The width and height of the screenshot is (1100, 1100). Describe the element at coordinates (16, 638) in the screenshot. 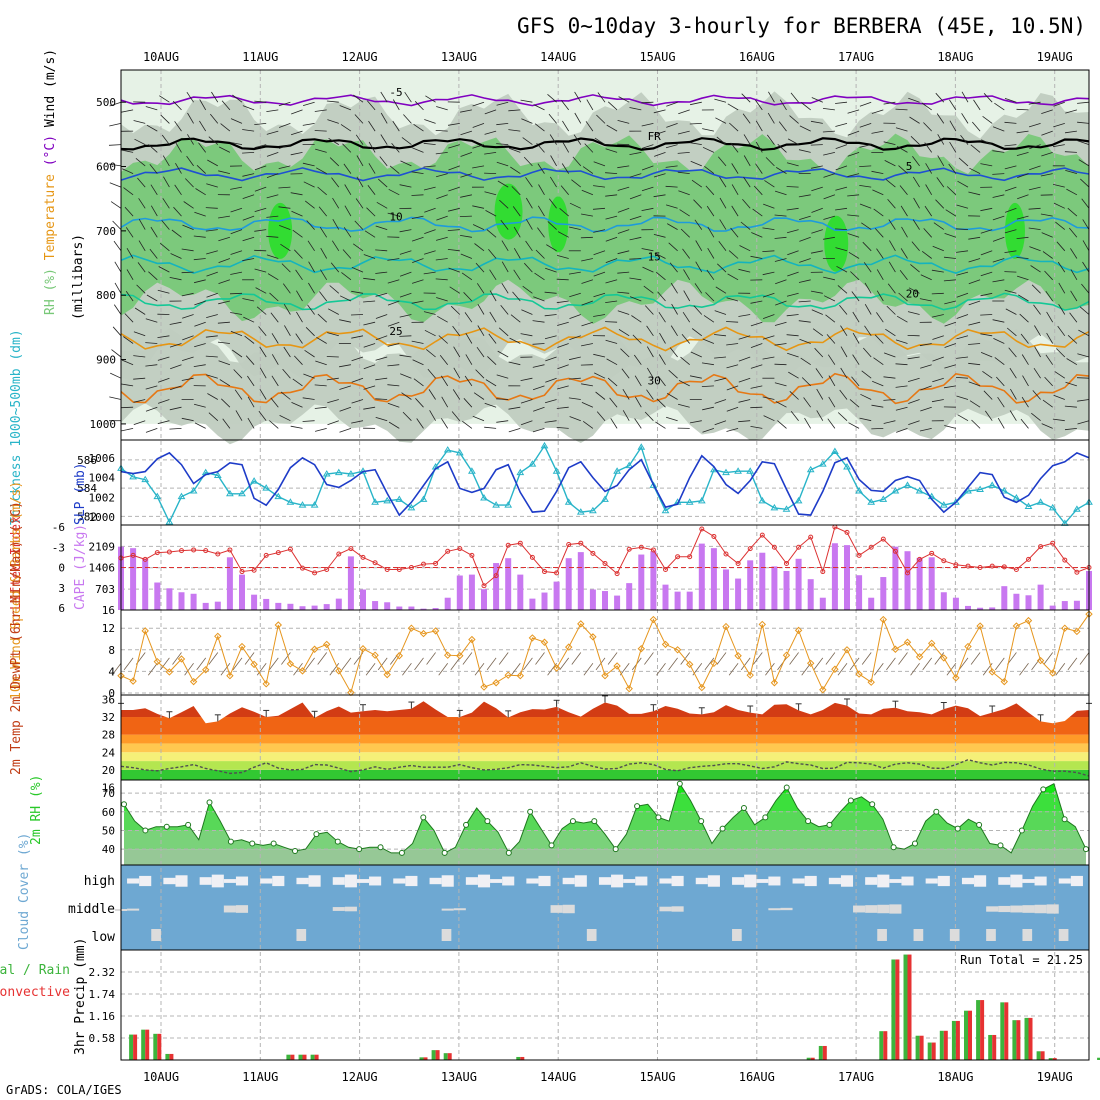

I see `temp-legend: 2m Temp 2m DewPt (6hr Min/Max) (°C)` at that location.